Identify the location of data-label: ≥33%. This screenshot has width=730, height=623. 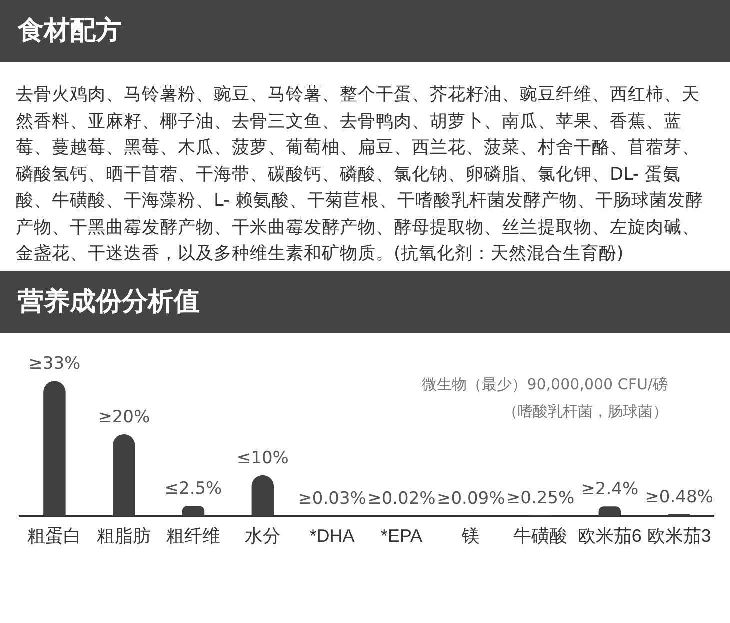
(54, 364).